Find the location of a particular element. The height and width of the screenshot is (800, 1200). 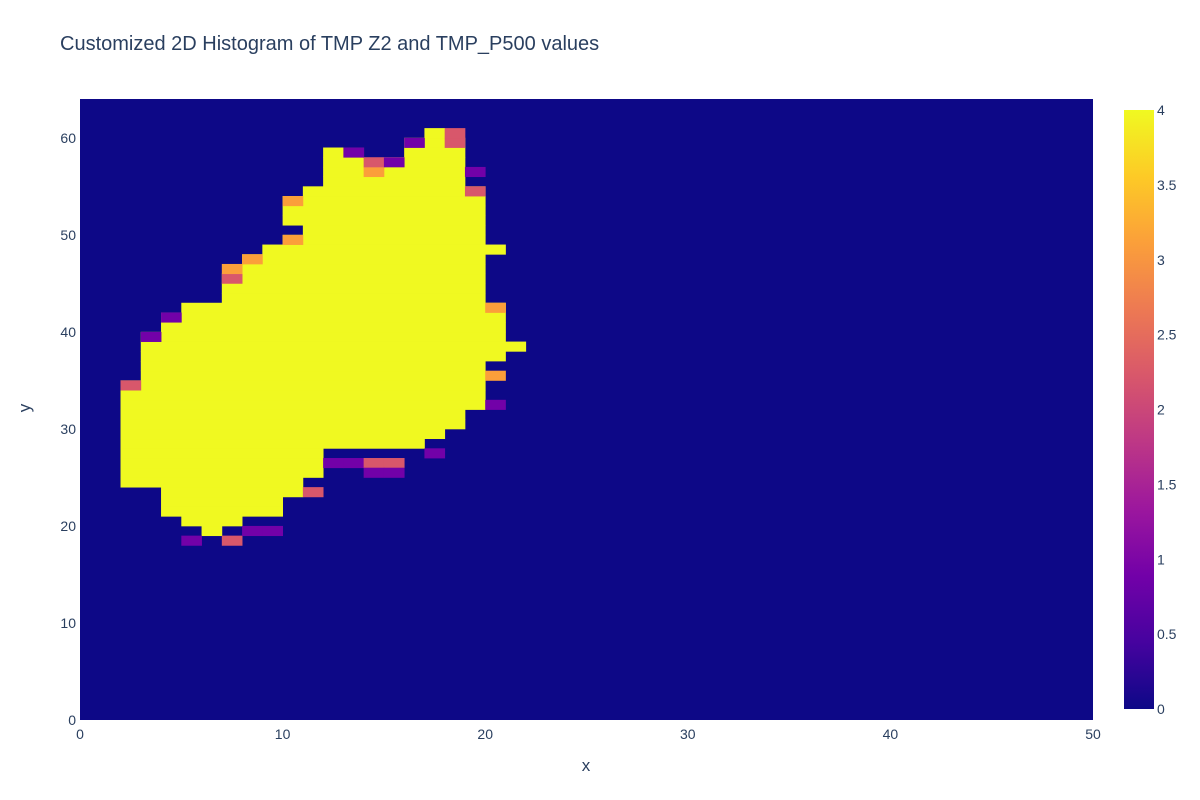

colorbar-tick-label: 2.5 is located at coordinates (1167, 335).